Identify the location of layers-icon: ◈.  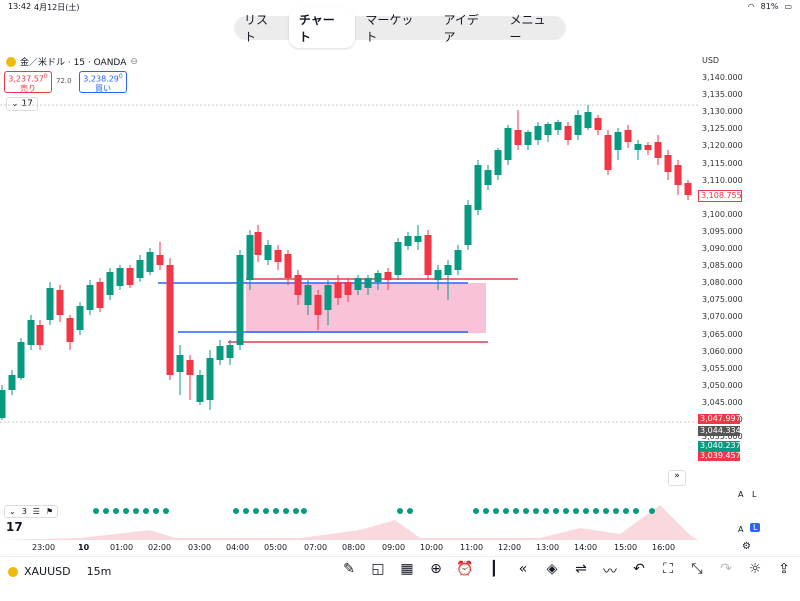
(552, 569).